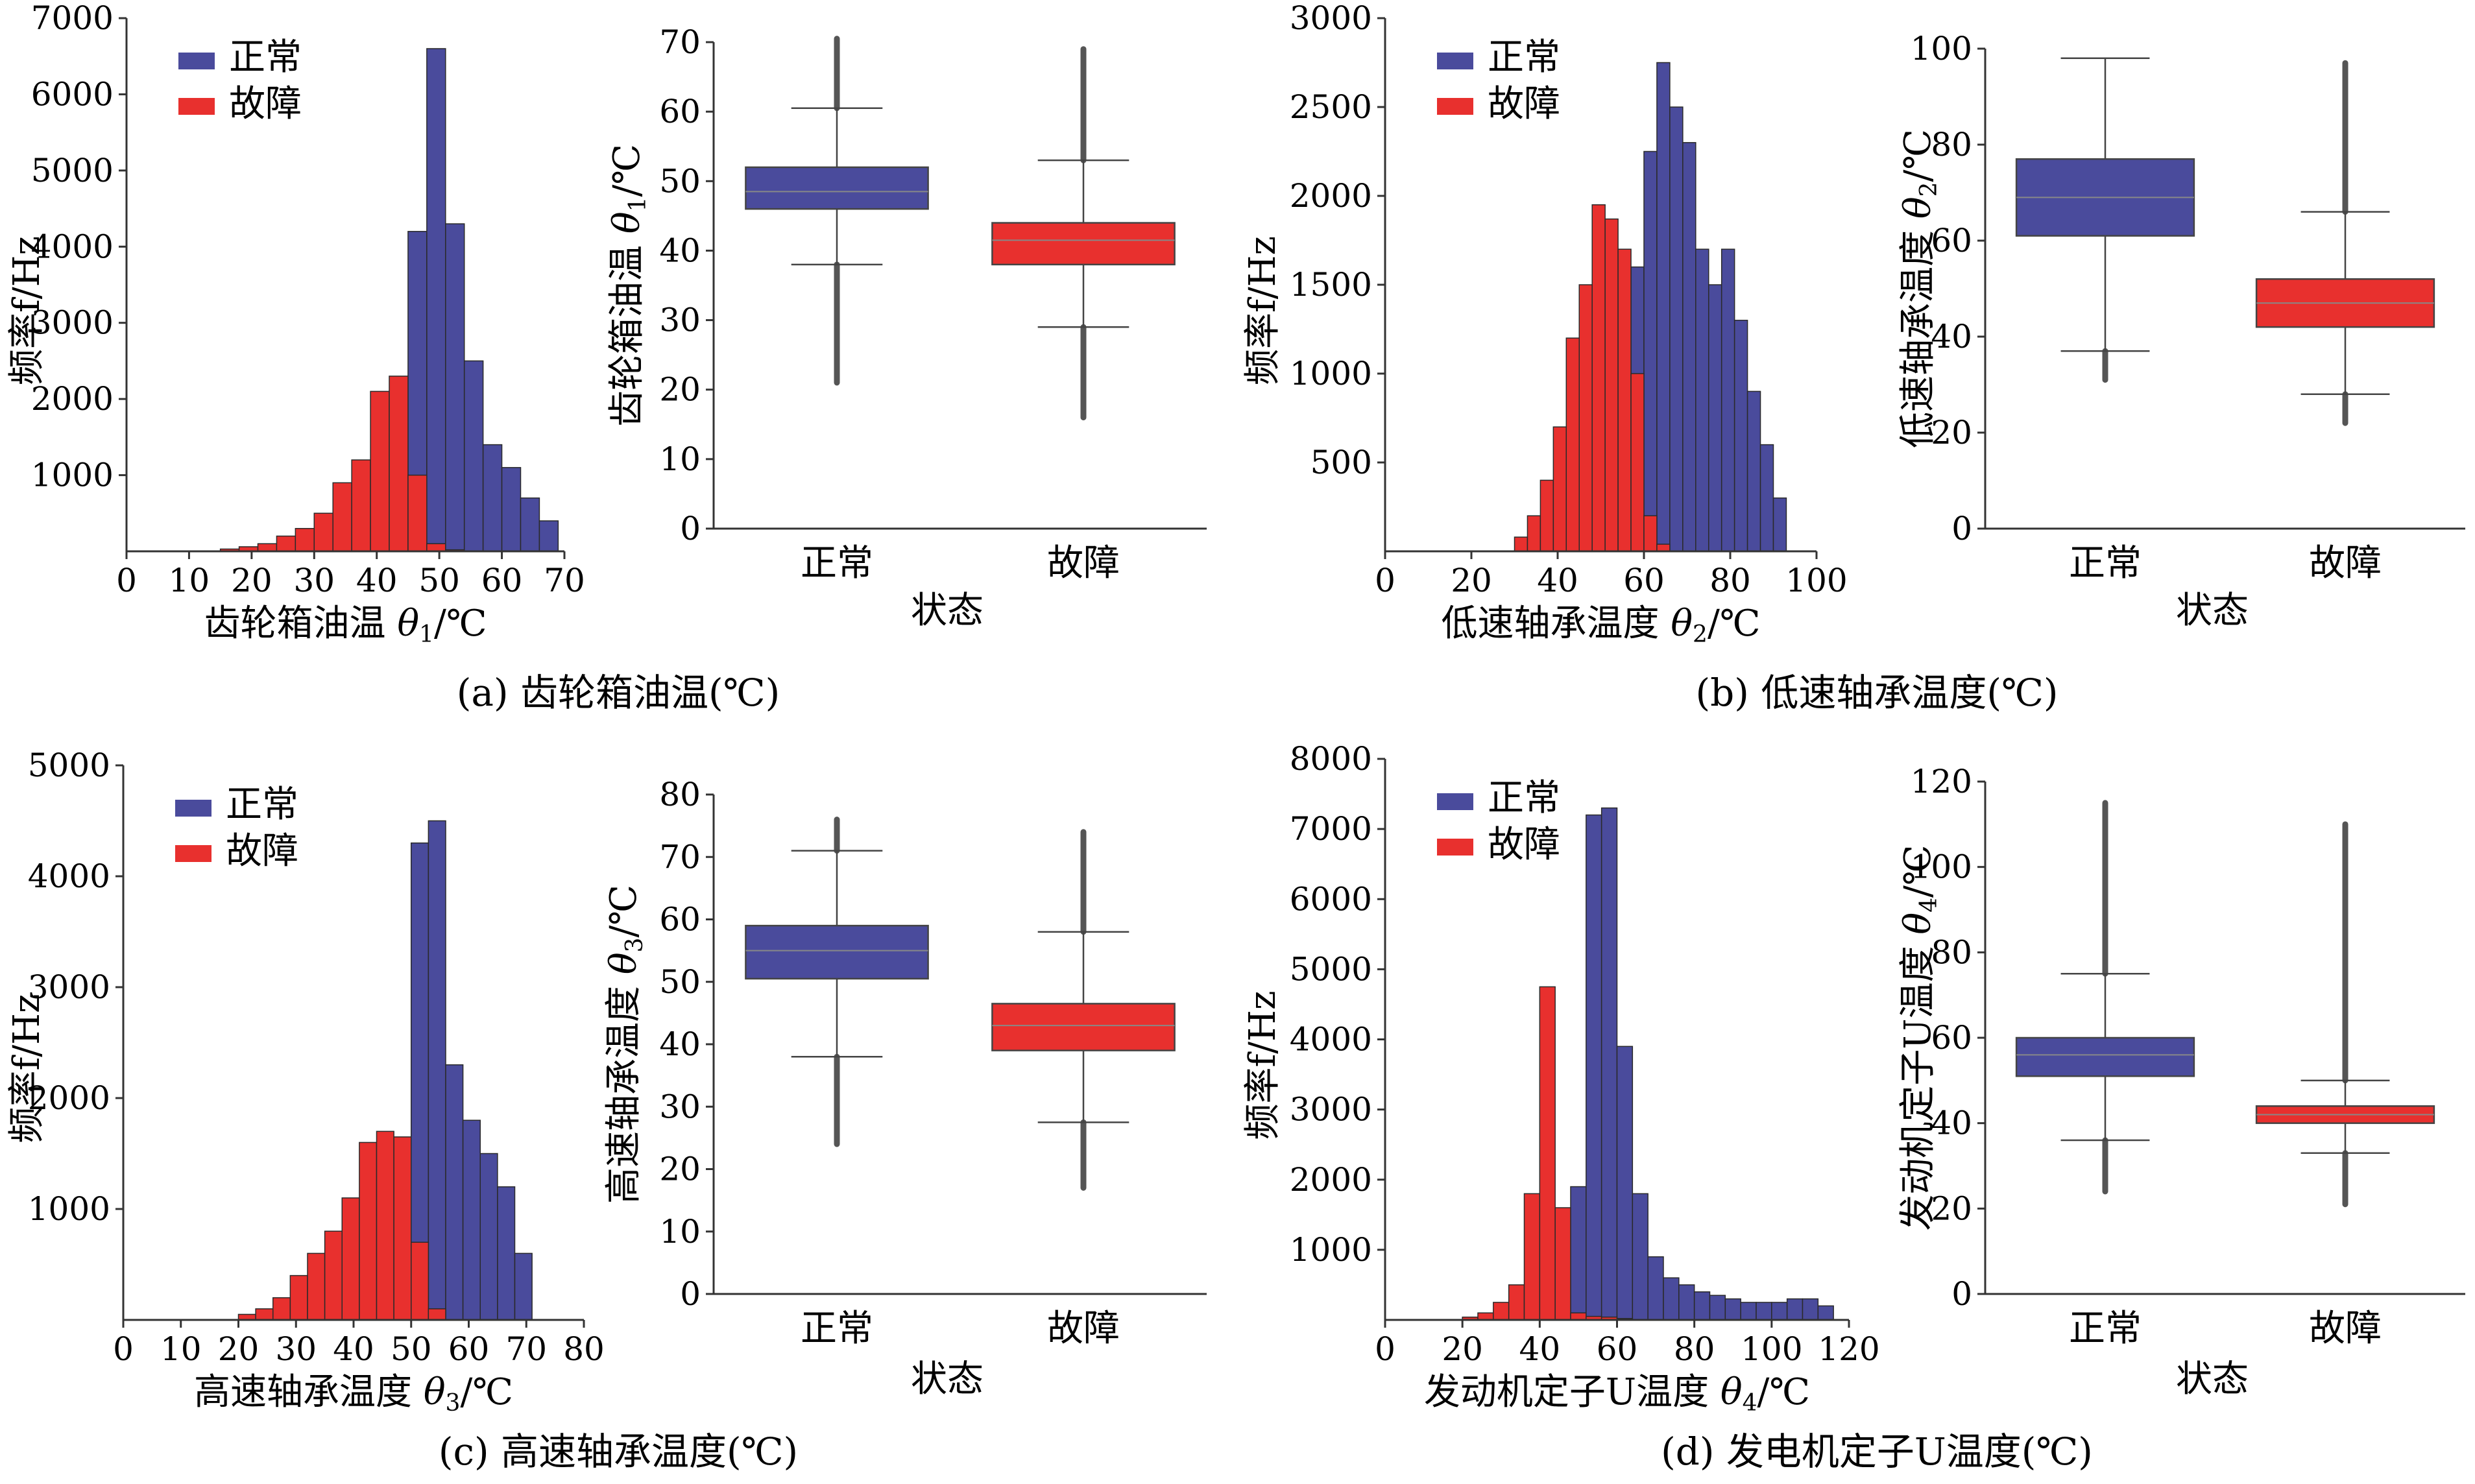  I want to click on y-tick-label: 8000, so click(1331, 759).